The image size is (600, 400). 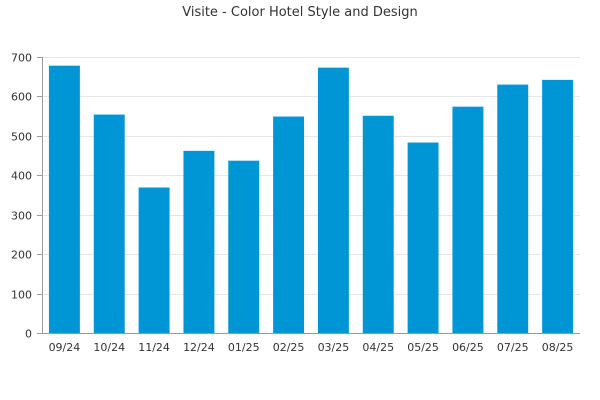 What do you see at coordinates (199, 241) in the screenshot?
I see `bar-12/24` at bounding box center [199, 241].